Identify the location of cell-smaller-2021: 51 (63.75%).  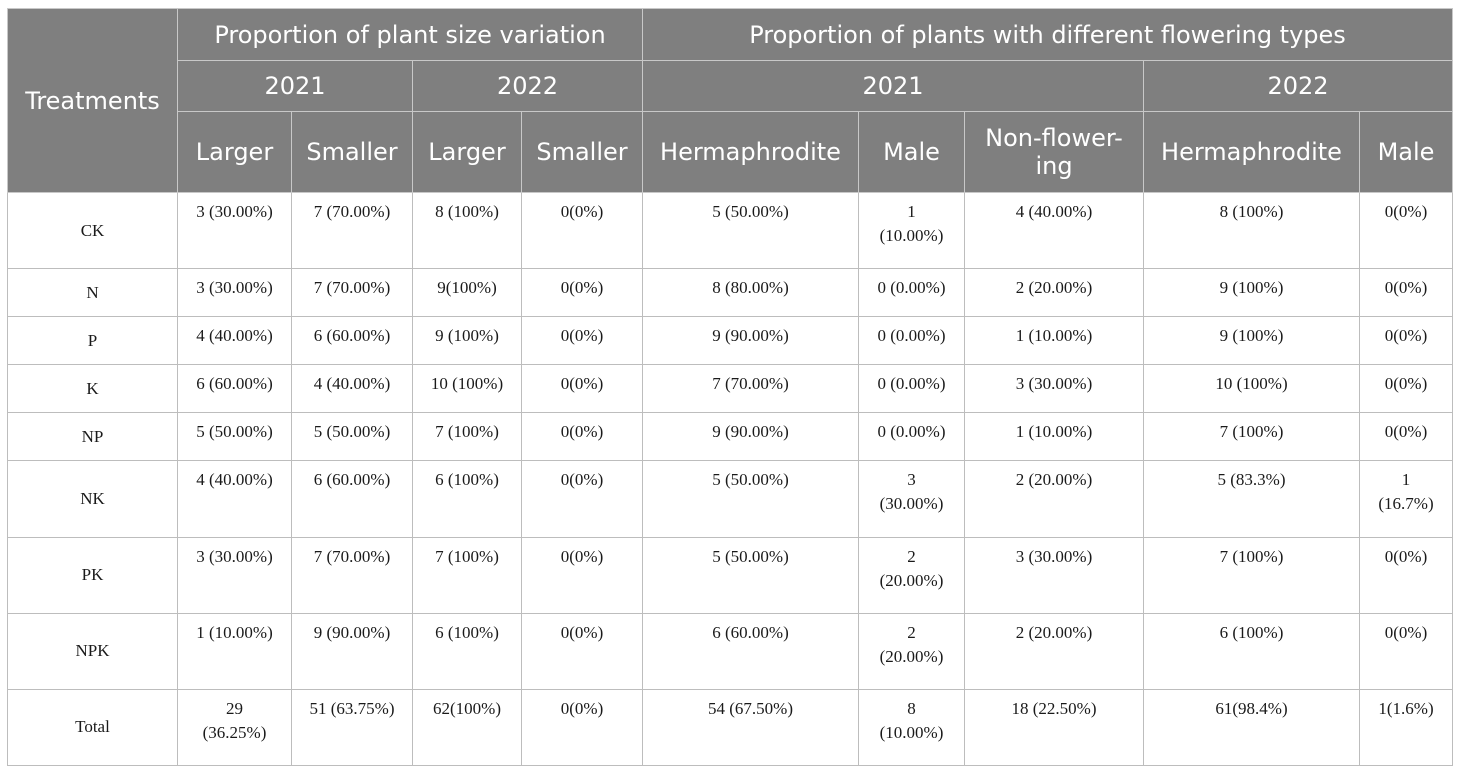
(352, 727).